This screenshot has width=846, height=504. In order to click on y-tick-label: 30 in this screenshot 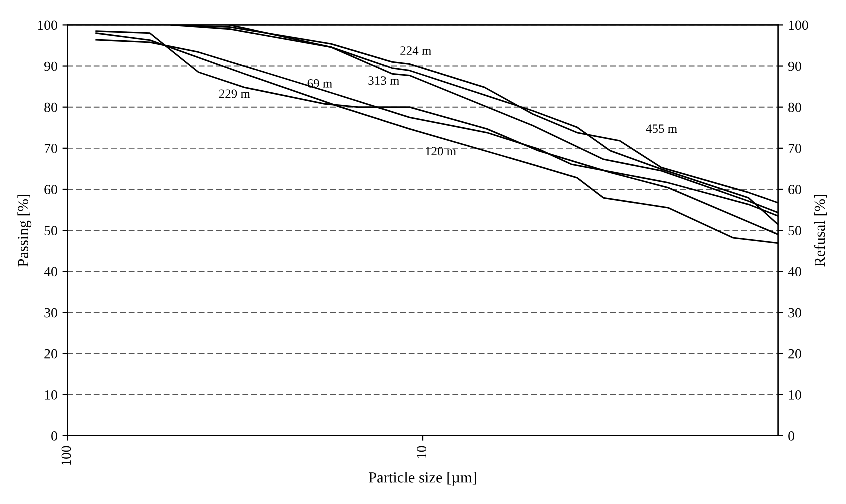, I will do `click(51, 313)`.